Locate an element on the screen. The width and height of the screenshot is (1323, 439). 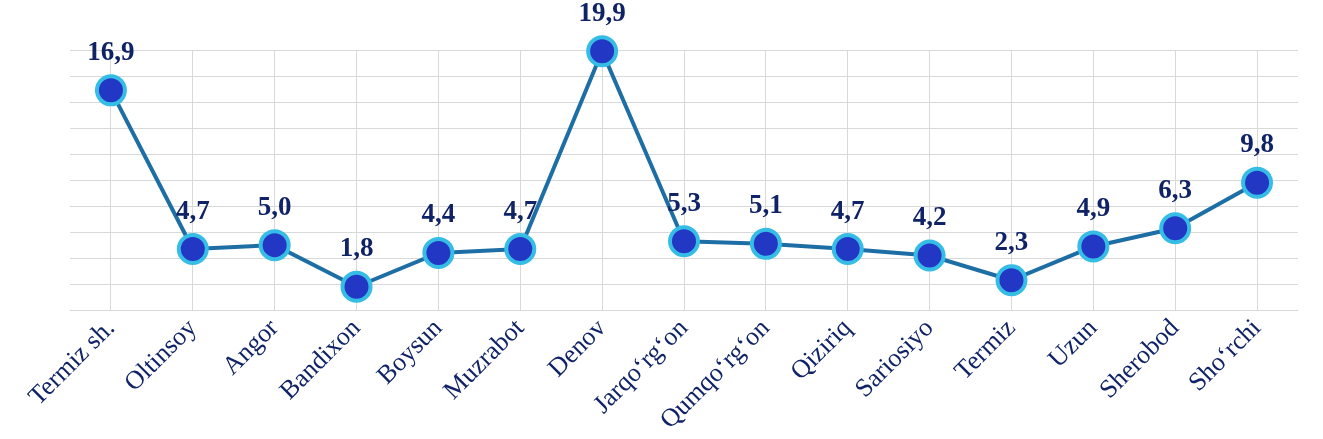
data-label: 16,9 is located at coordinates (111, 50).